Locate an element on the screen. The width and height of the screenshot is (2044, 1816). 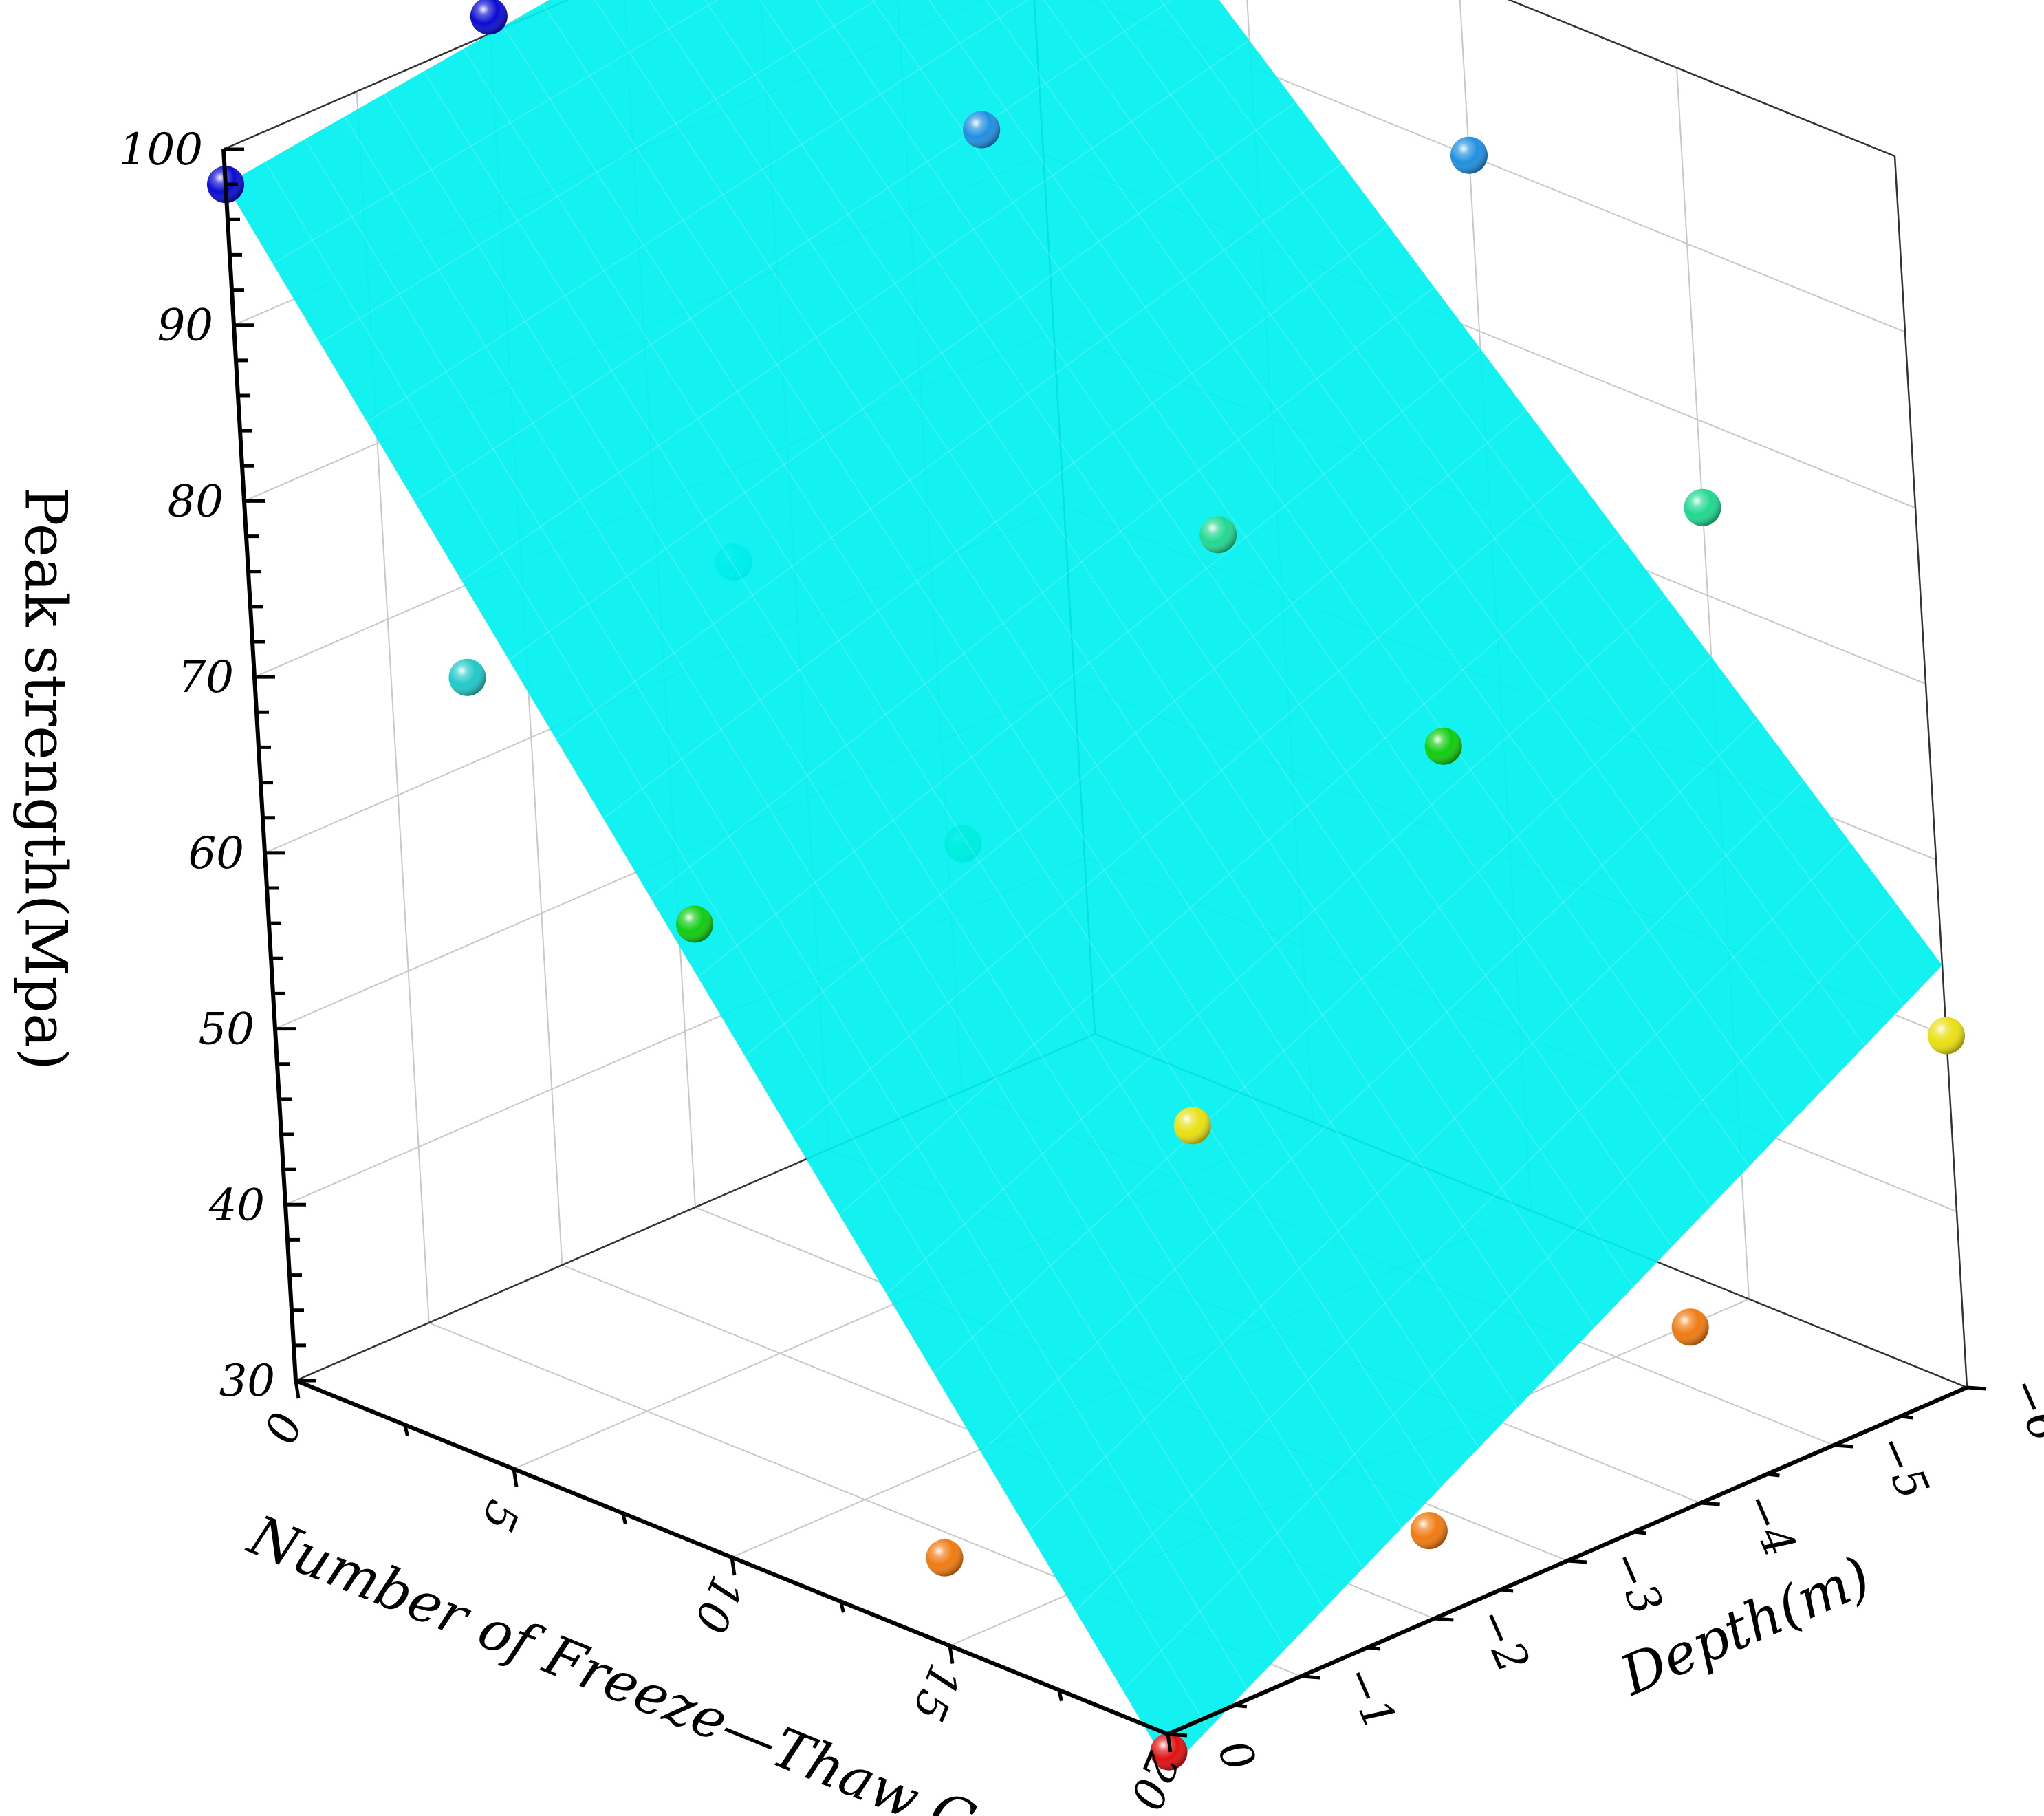
z-tick-label: 90 is located at coordinates (185, 326).